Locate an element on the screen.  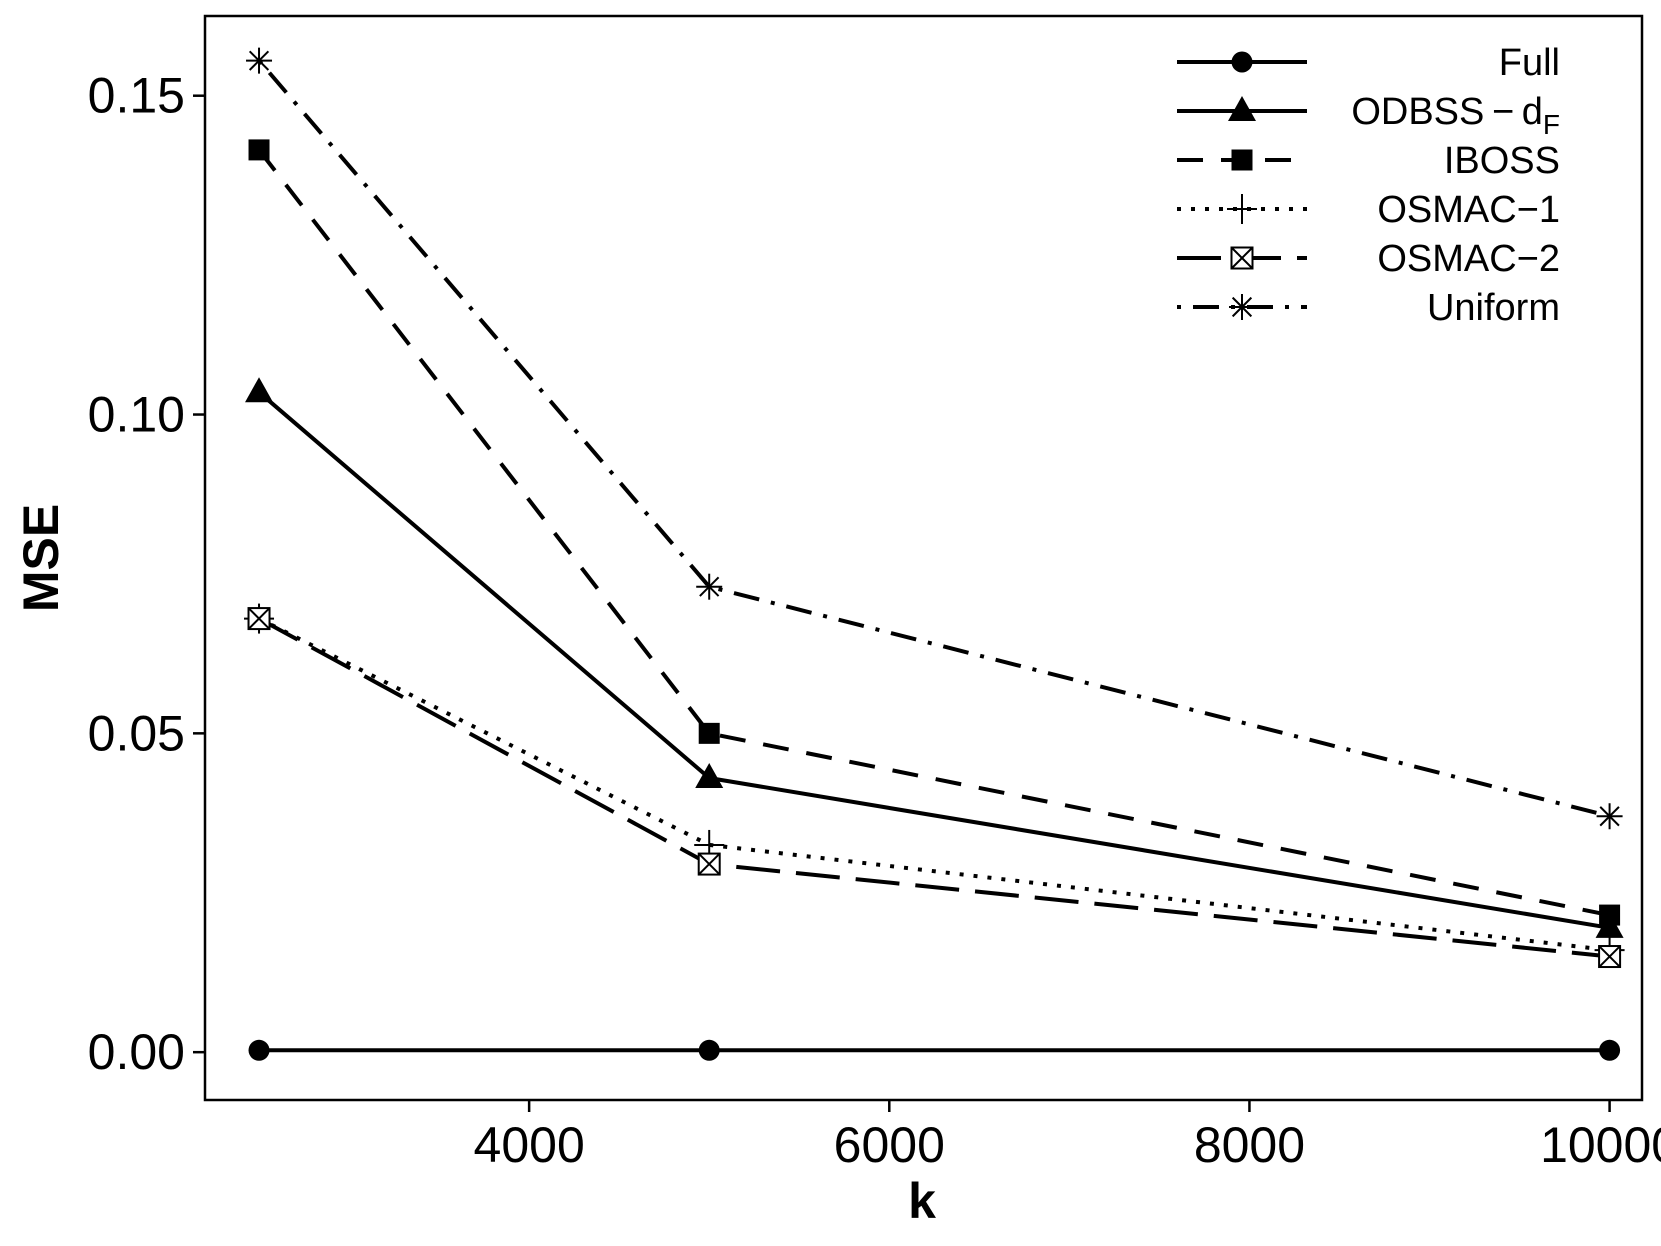
x-tick-label: 4000 is located at coordinates (529, 1145).